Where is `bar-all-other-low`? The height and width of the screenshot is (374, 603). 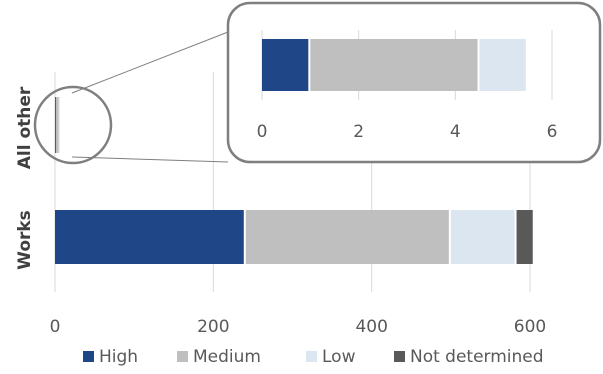 bar-all-other-low is located at coordinates (59, 125).